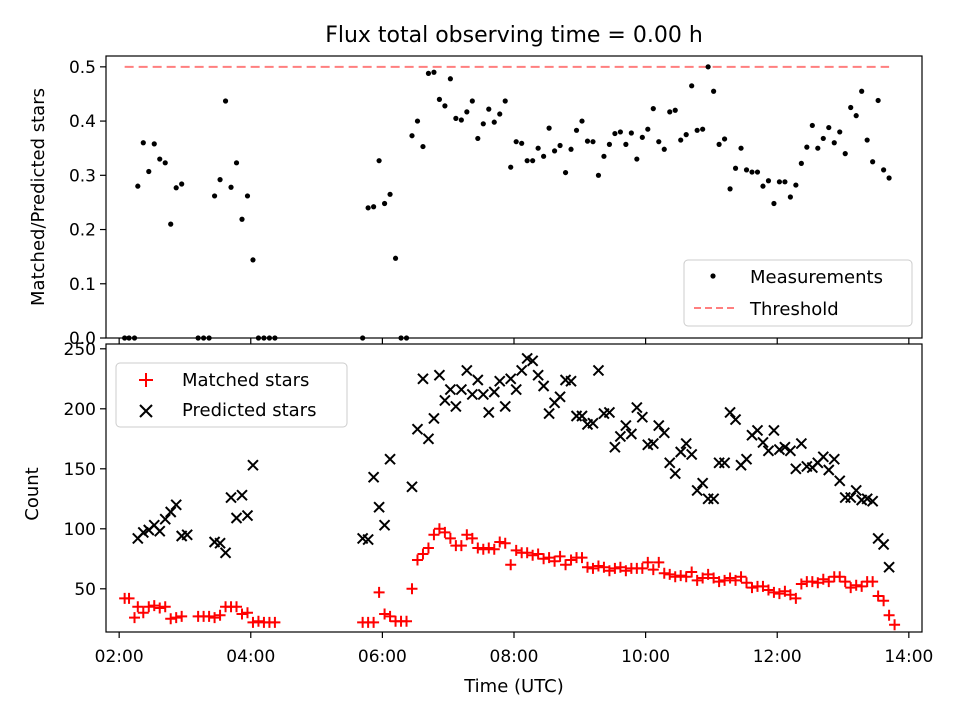 The height and width of the screenshot is (720, 960). I want to click on x-tick-label: 08:00, so click(514, 657).